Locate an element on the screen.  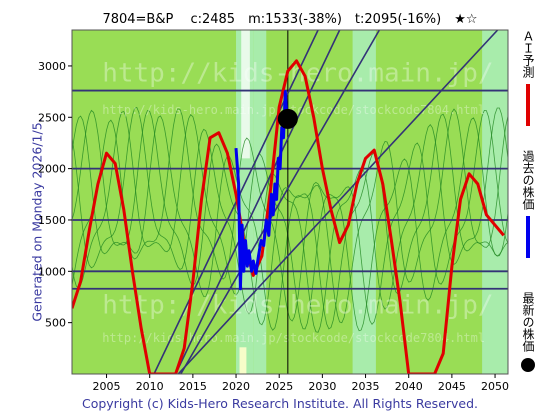
background-band is located at coordinates (495, 202).